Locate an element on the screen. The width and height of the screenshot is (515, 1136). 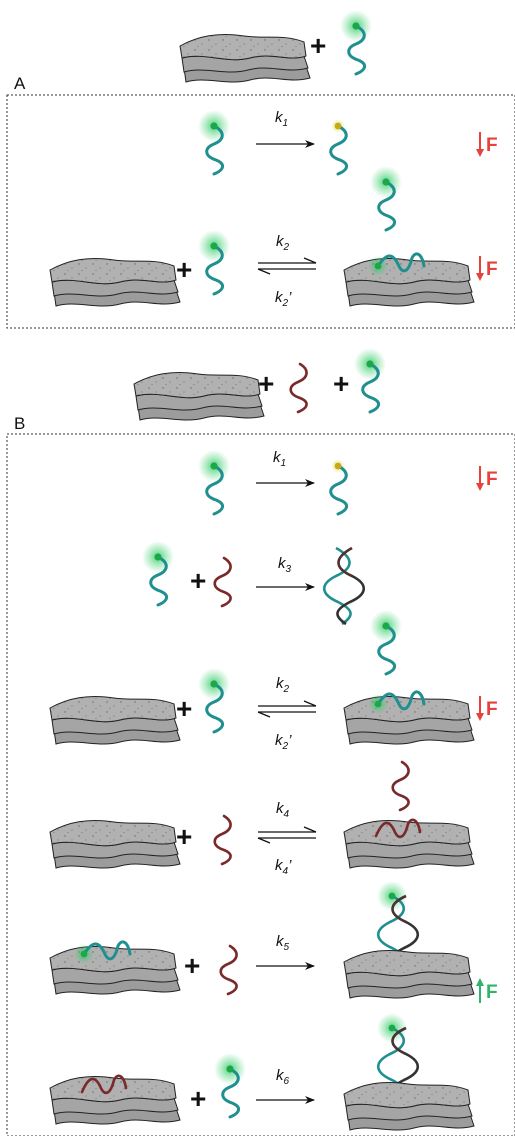
fluorescence-increase-indicator: F is located at coordinates (487, 990).